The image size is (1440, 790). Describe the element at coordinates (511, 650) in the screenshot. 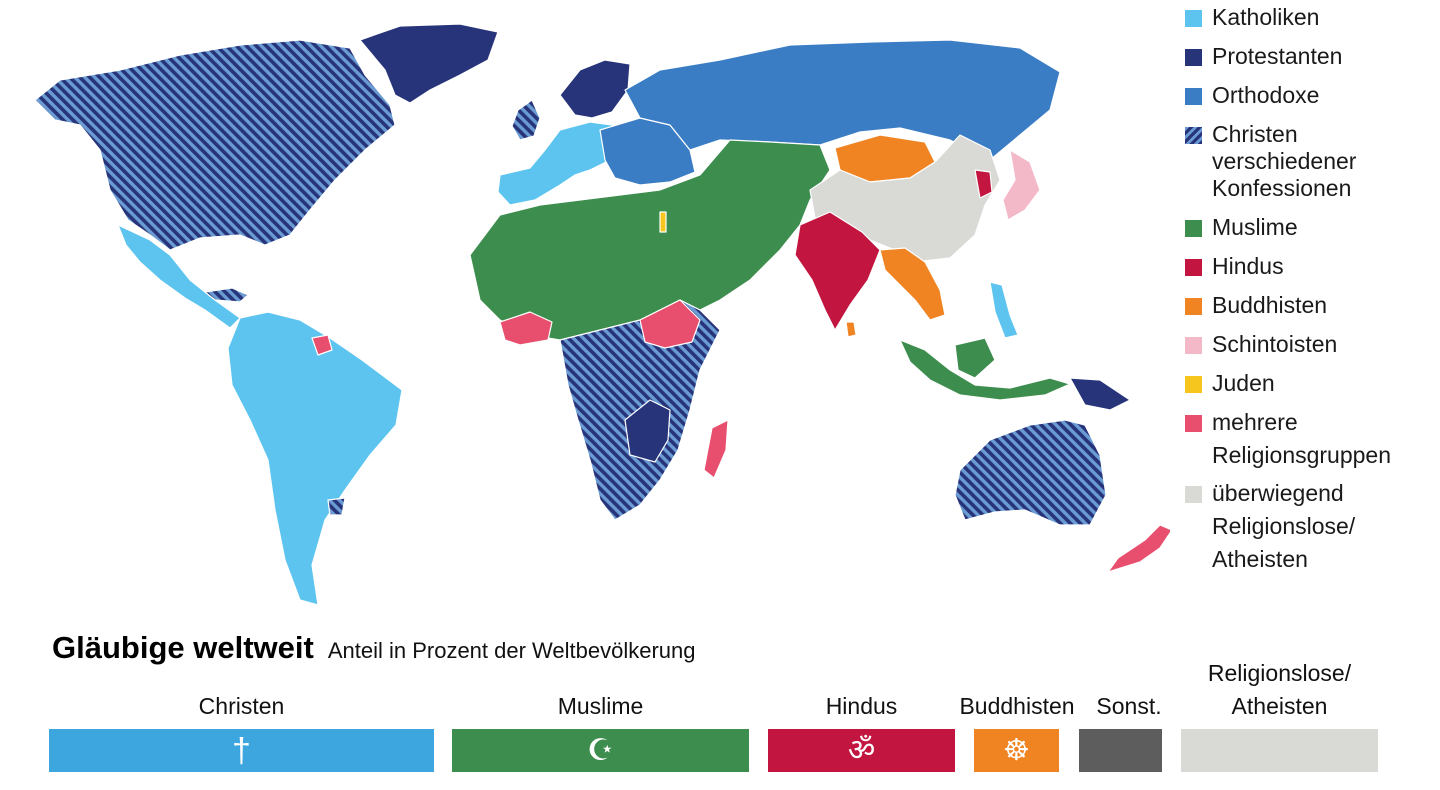

I see `page-subtitle: Anteil in Prozent der Weltbevölkerung` at that location.